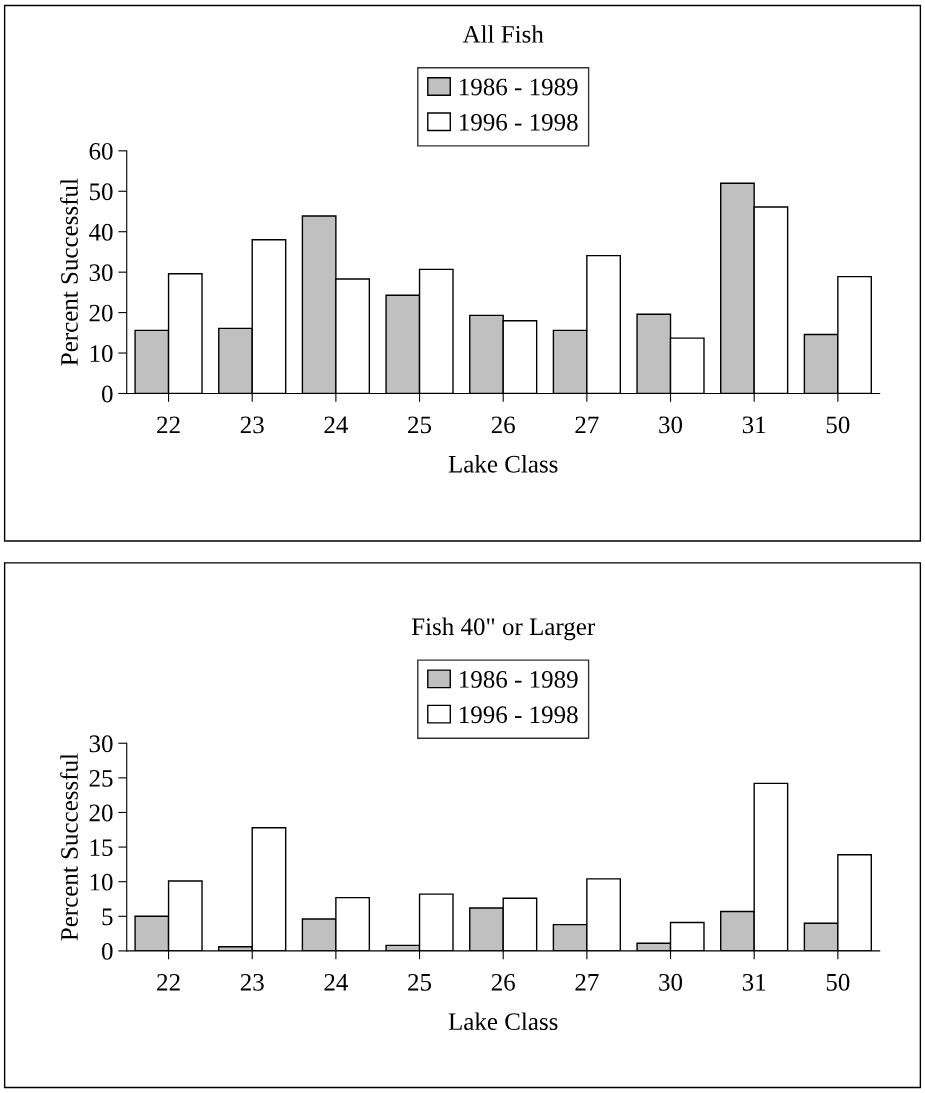  Describe the element at coordinates (107, 917) in the screenshot. I see `y-tick-label: 5` at that location.